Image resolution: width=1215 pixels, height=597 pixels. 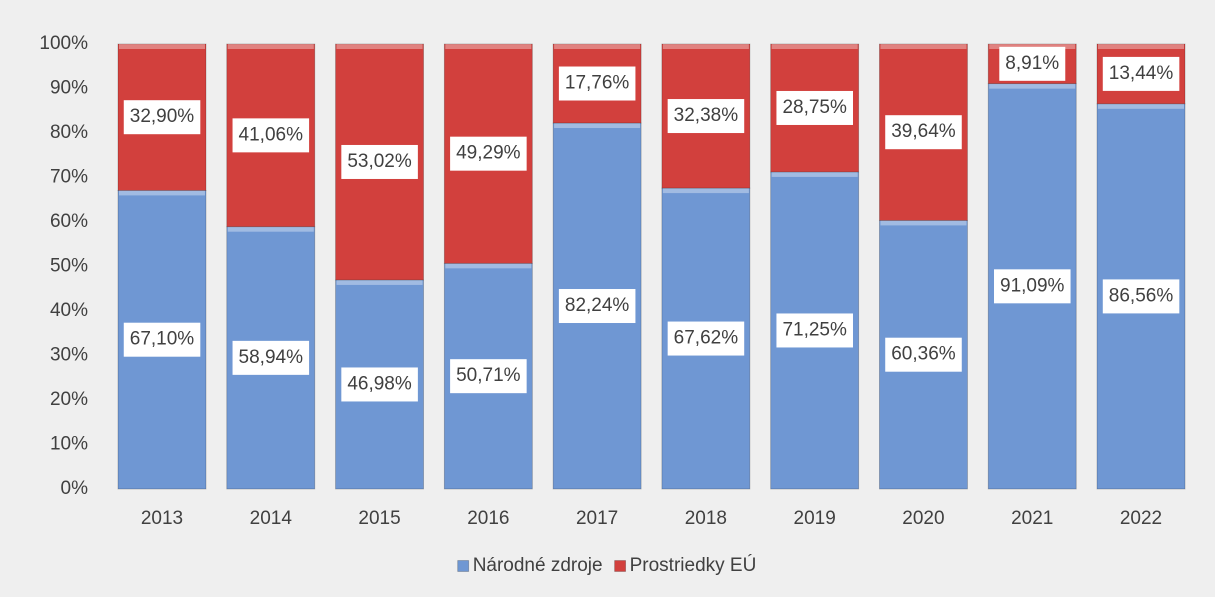 What do you see at coordinates (69, 177) in the screenshot?
I see `y-tick-label: 70%` at bounding box center [69, 177].